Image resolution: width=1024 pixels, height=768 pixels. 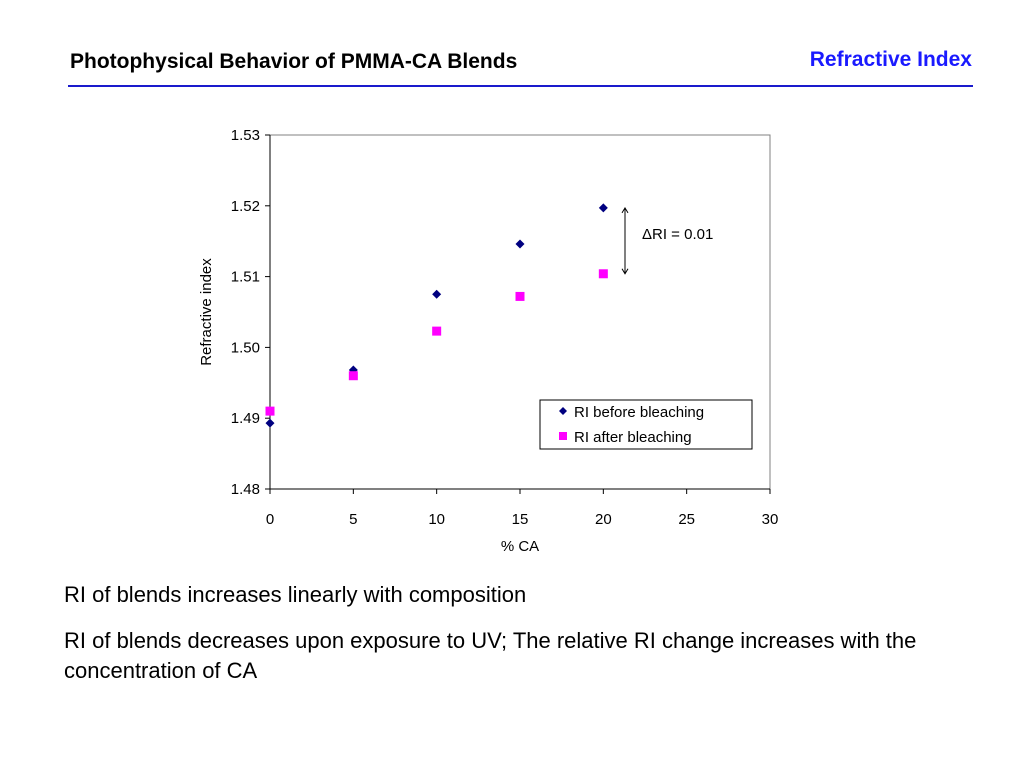 What do you see at coordinates (245, 418) in the screenshot?
I see `y-tick-label: 1.49` at bounding box center [245, 418].